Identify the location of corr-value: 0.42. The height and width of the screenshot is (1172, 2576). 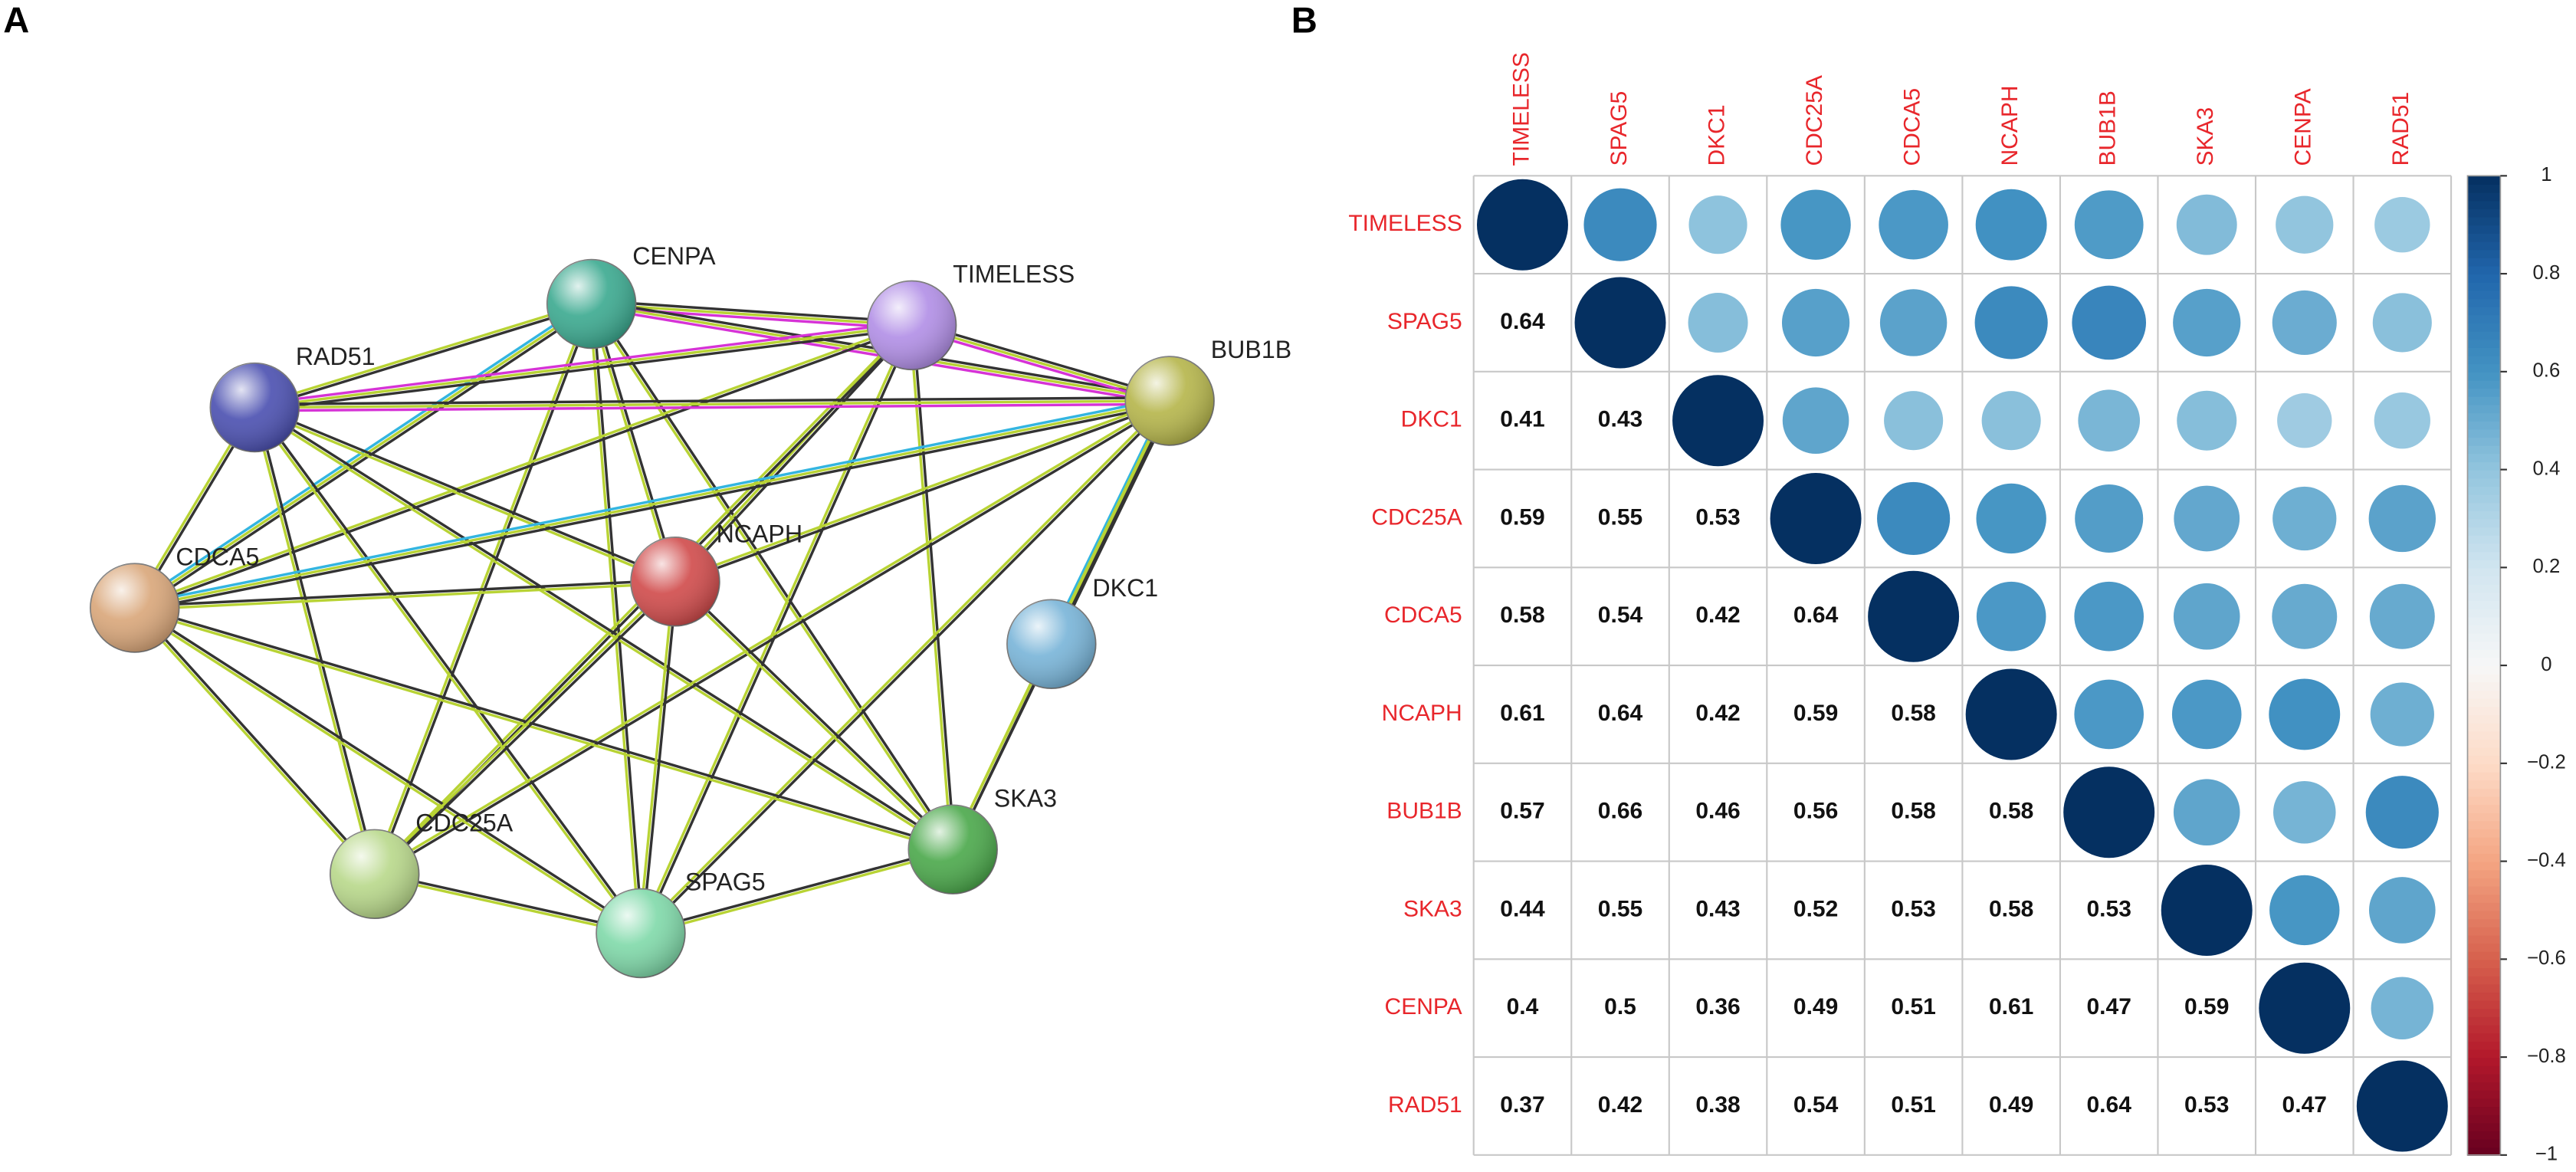
(1620, 1105).